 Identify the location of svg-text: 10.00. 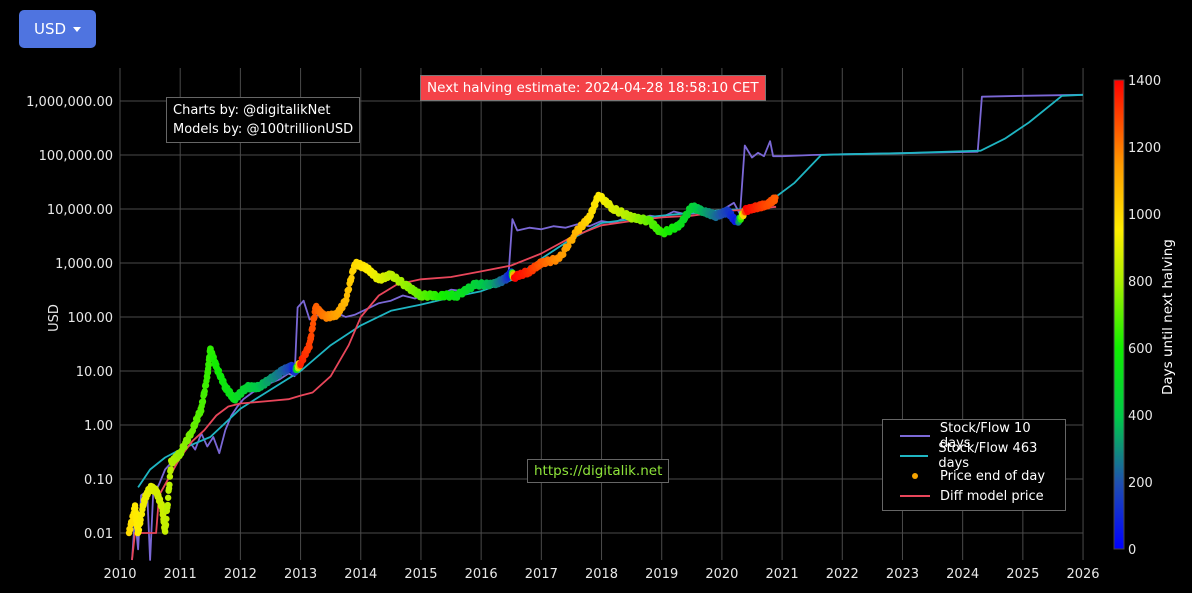
(94, 372).